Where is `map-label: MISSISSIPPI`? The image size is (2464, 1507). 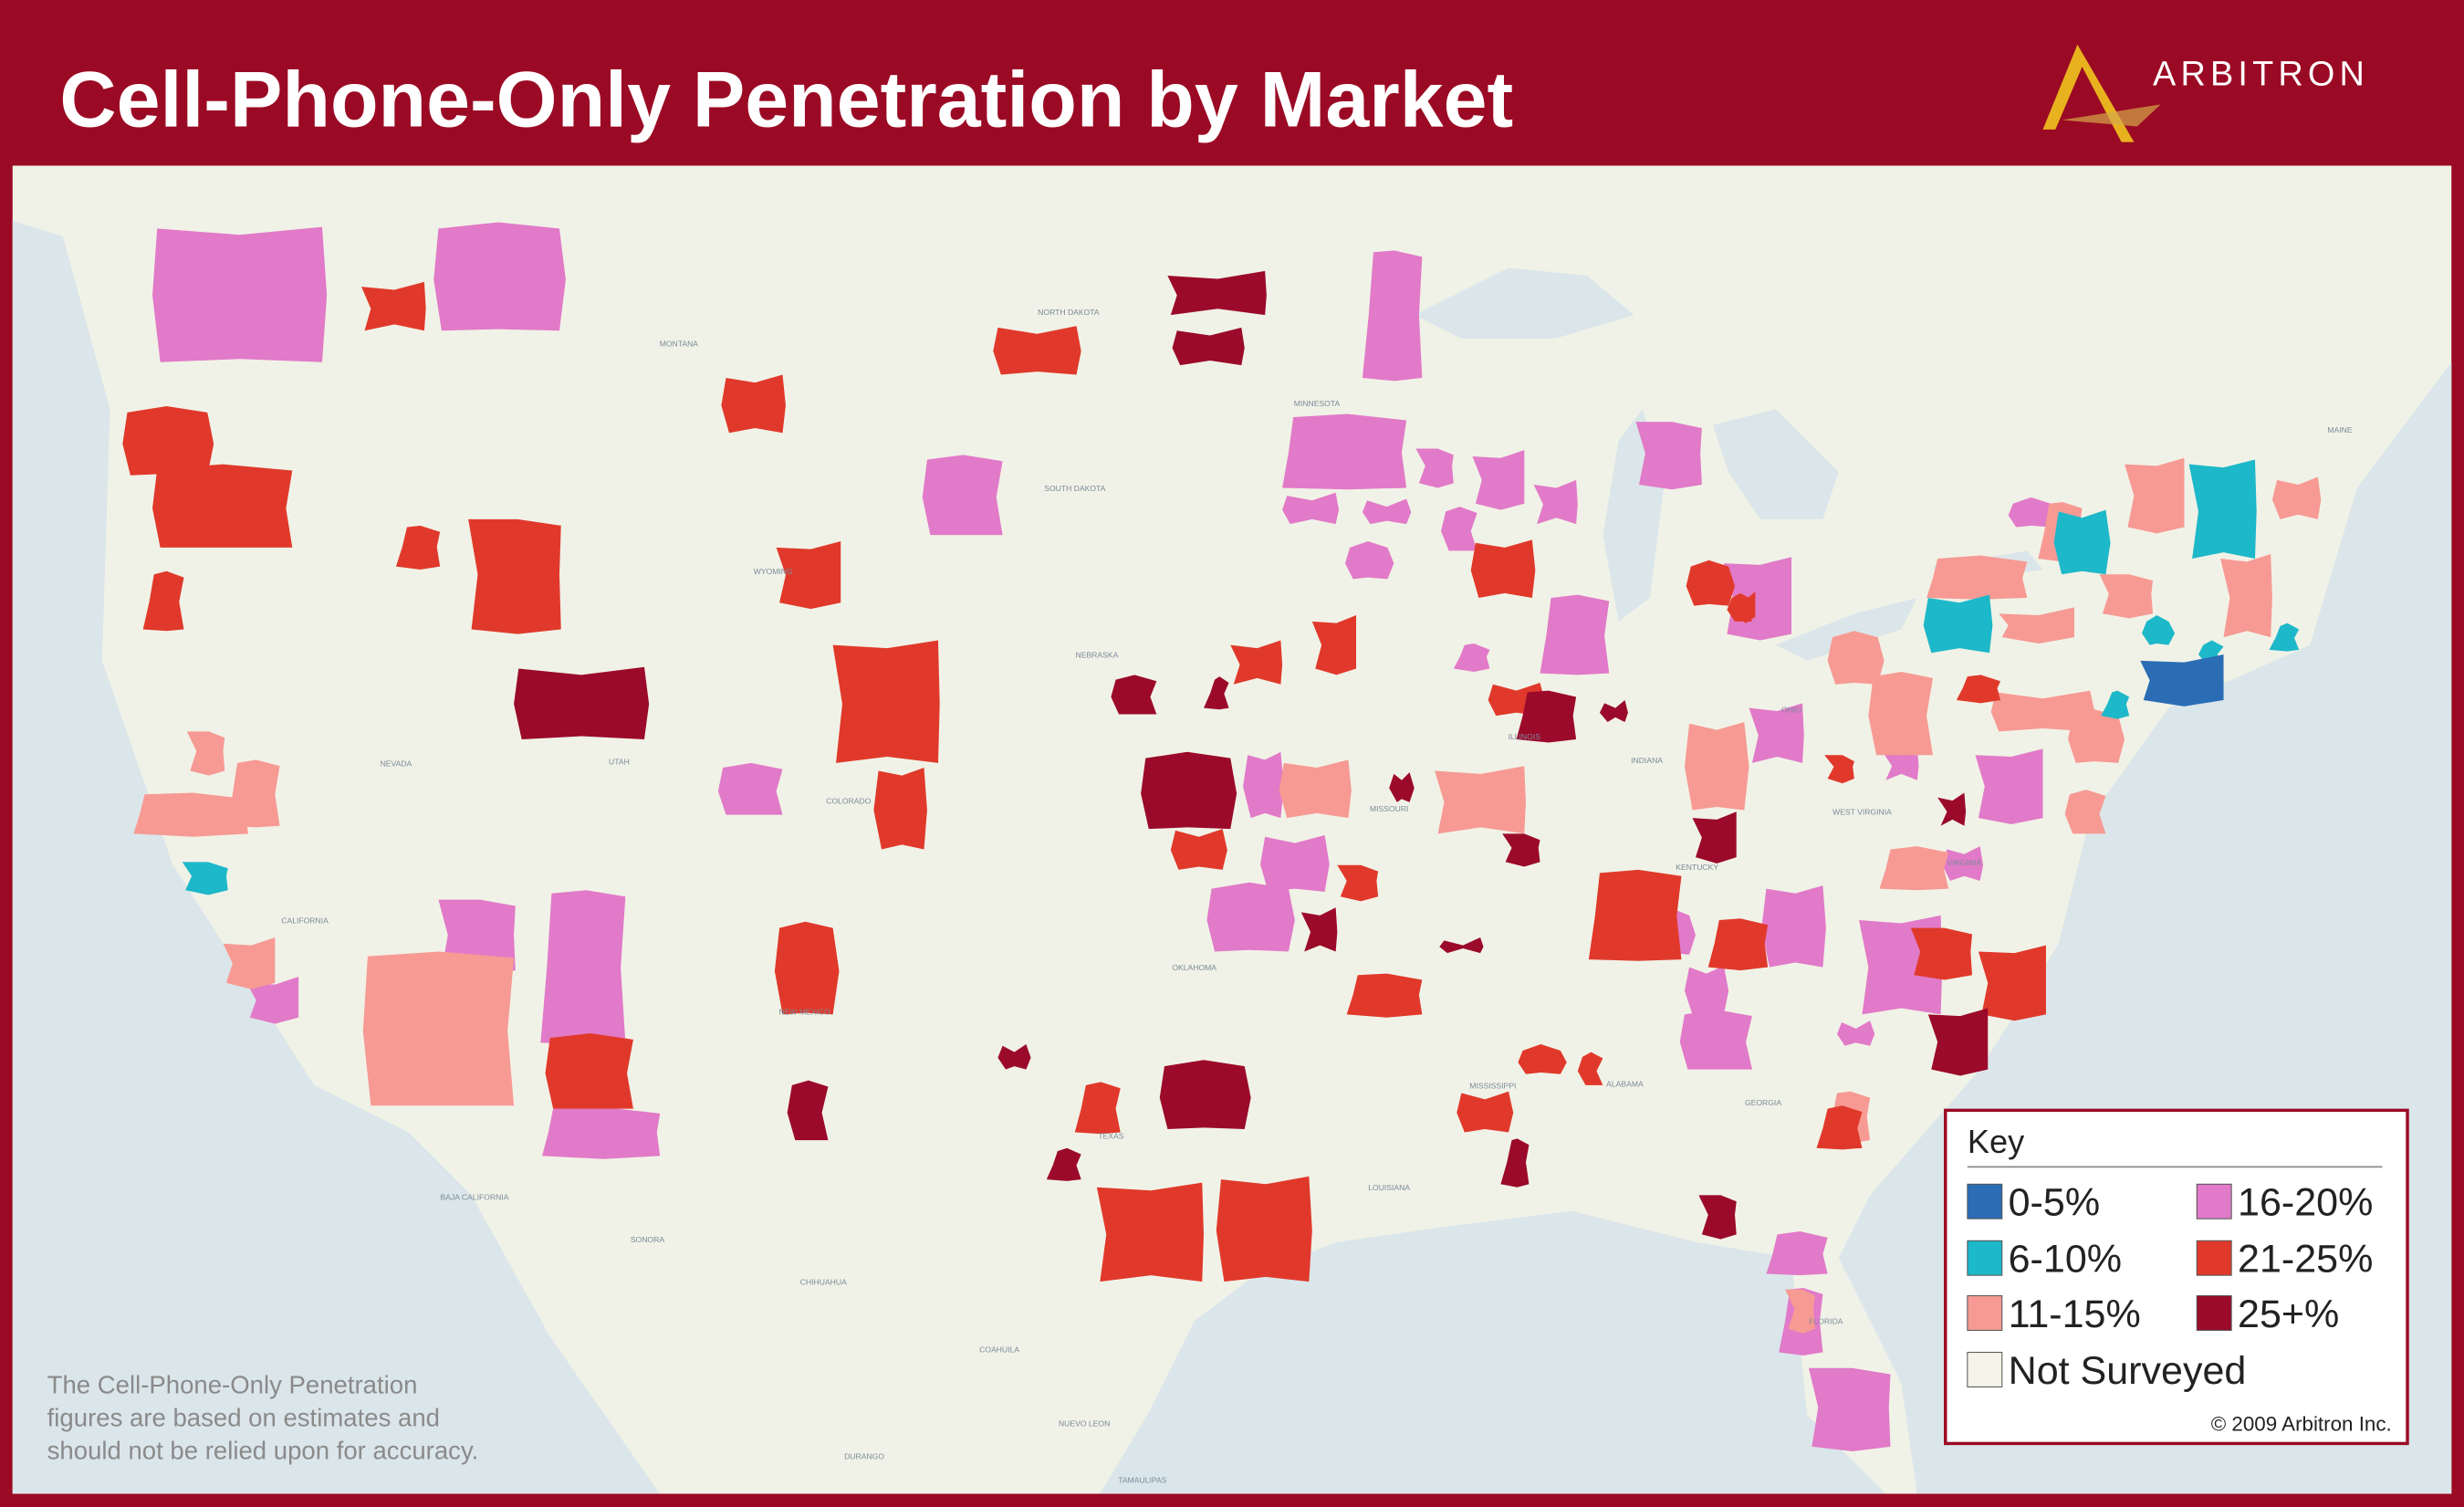
map-label: MISSISSIPPI is located at coordinates (1492, 1085).